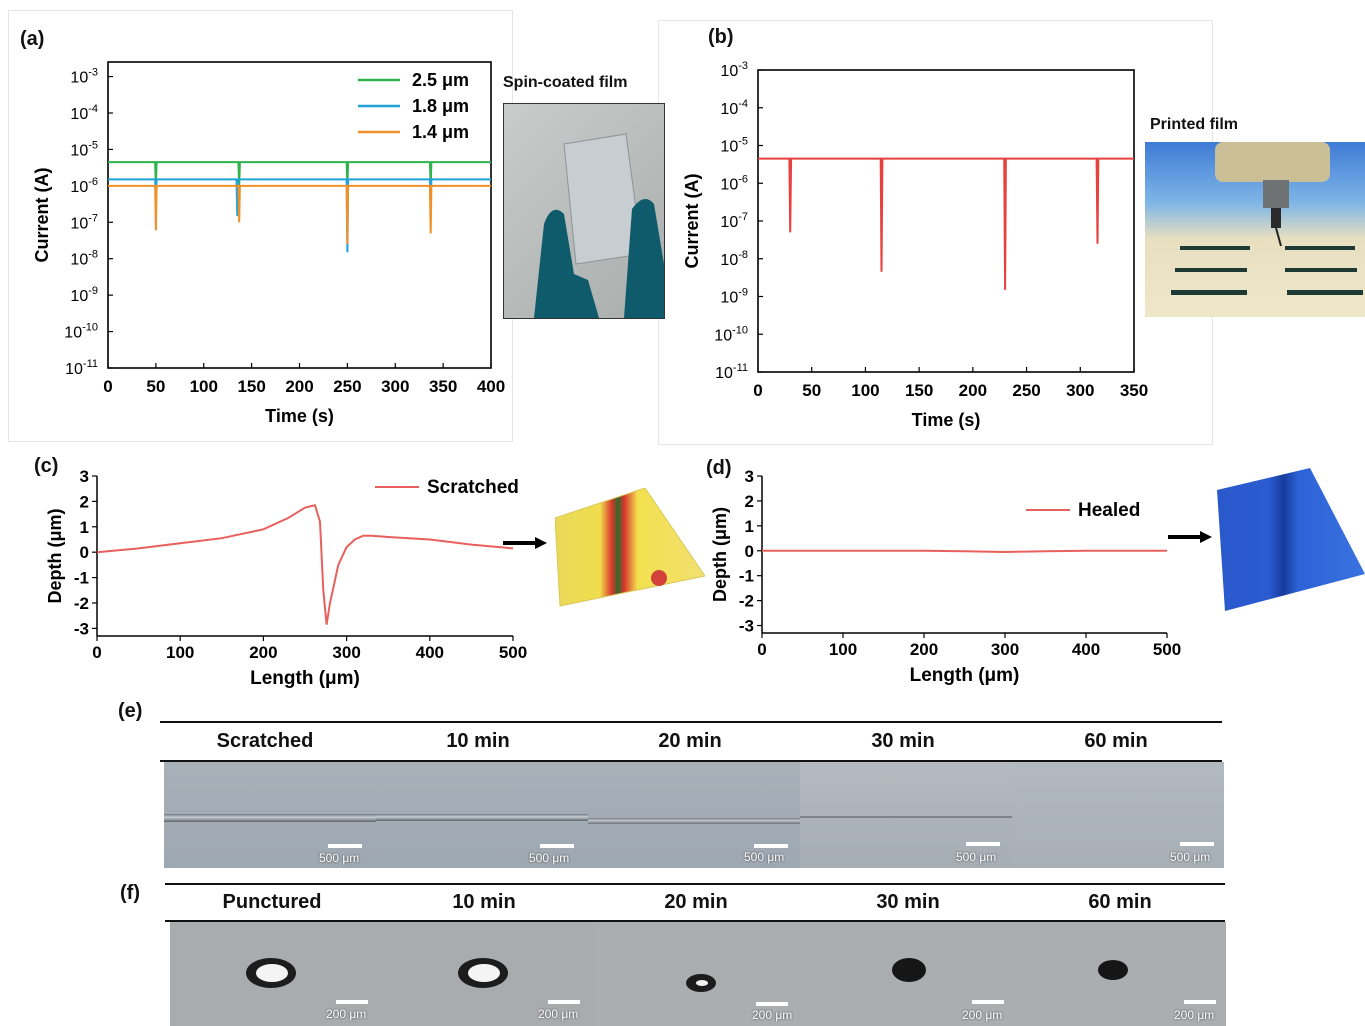 This screenshot has height=1026, width=1365. Describe the element at coordinates (719, 468) in the screenshot. I see `panel-d-label: (d)` at that location.